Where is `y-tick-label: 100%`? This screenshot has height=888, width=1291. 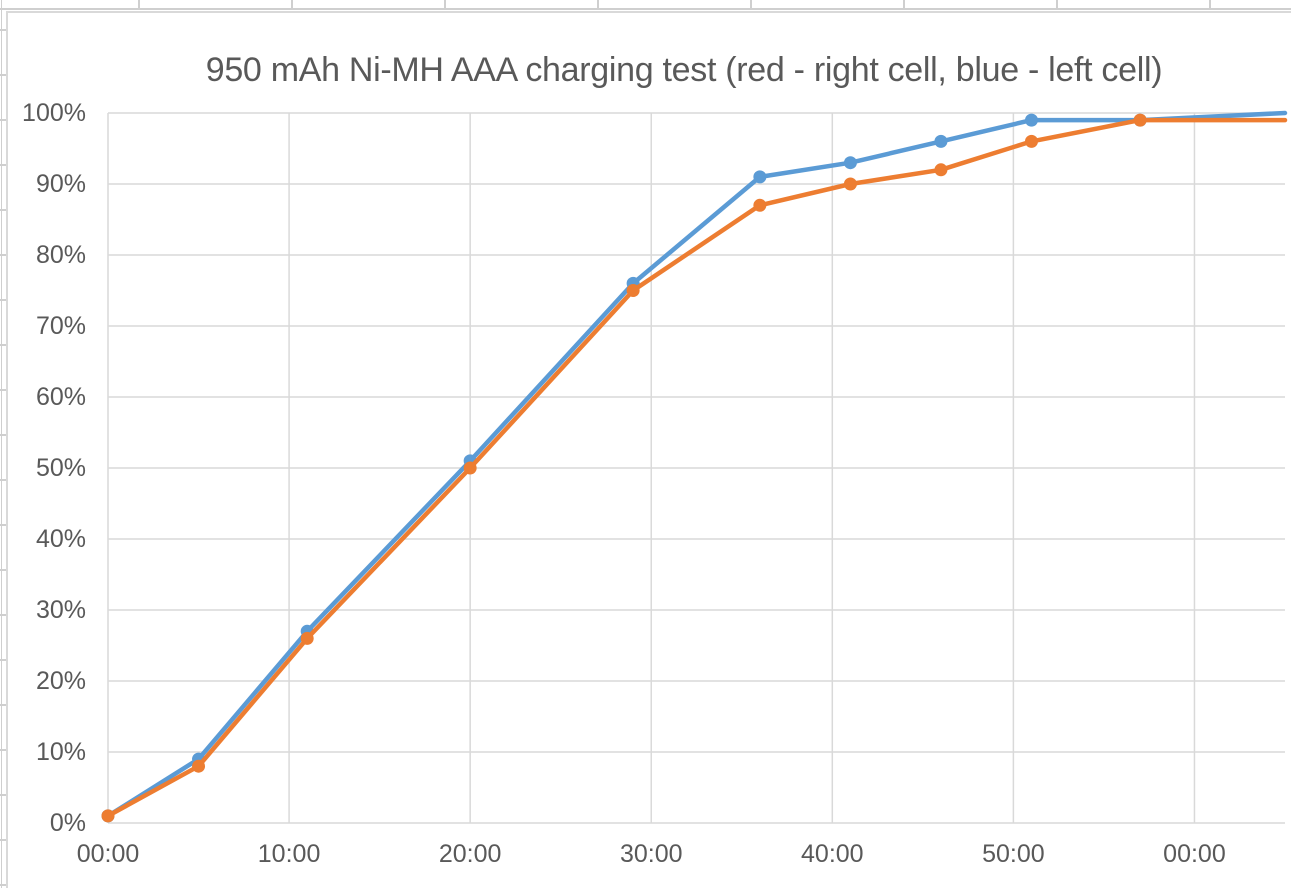
y-tick-label: 100% is located at coordinates (54, 113).